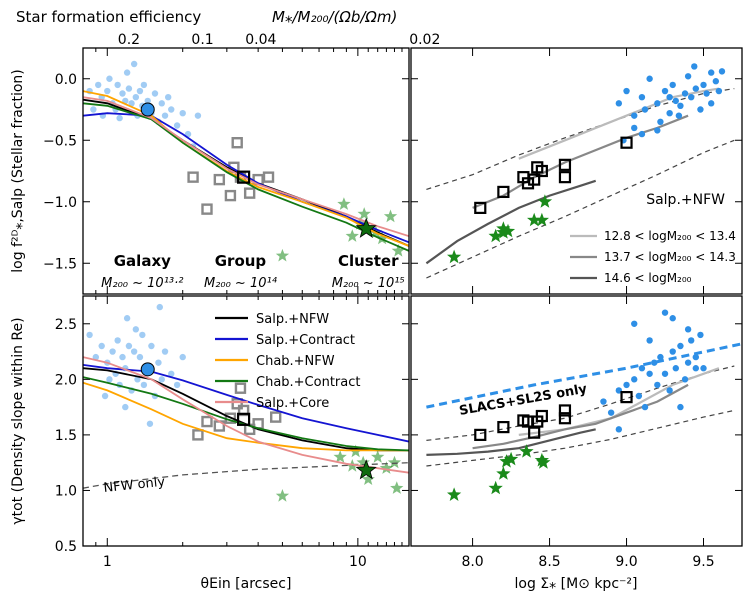  Describe the element at coordinates (334, 17) in the screenshot. I see `top-axis-math: M⁎/M₂₀₀/(Ωb/Ωm)` at that location.